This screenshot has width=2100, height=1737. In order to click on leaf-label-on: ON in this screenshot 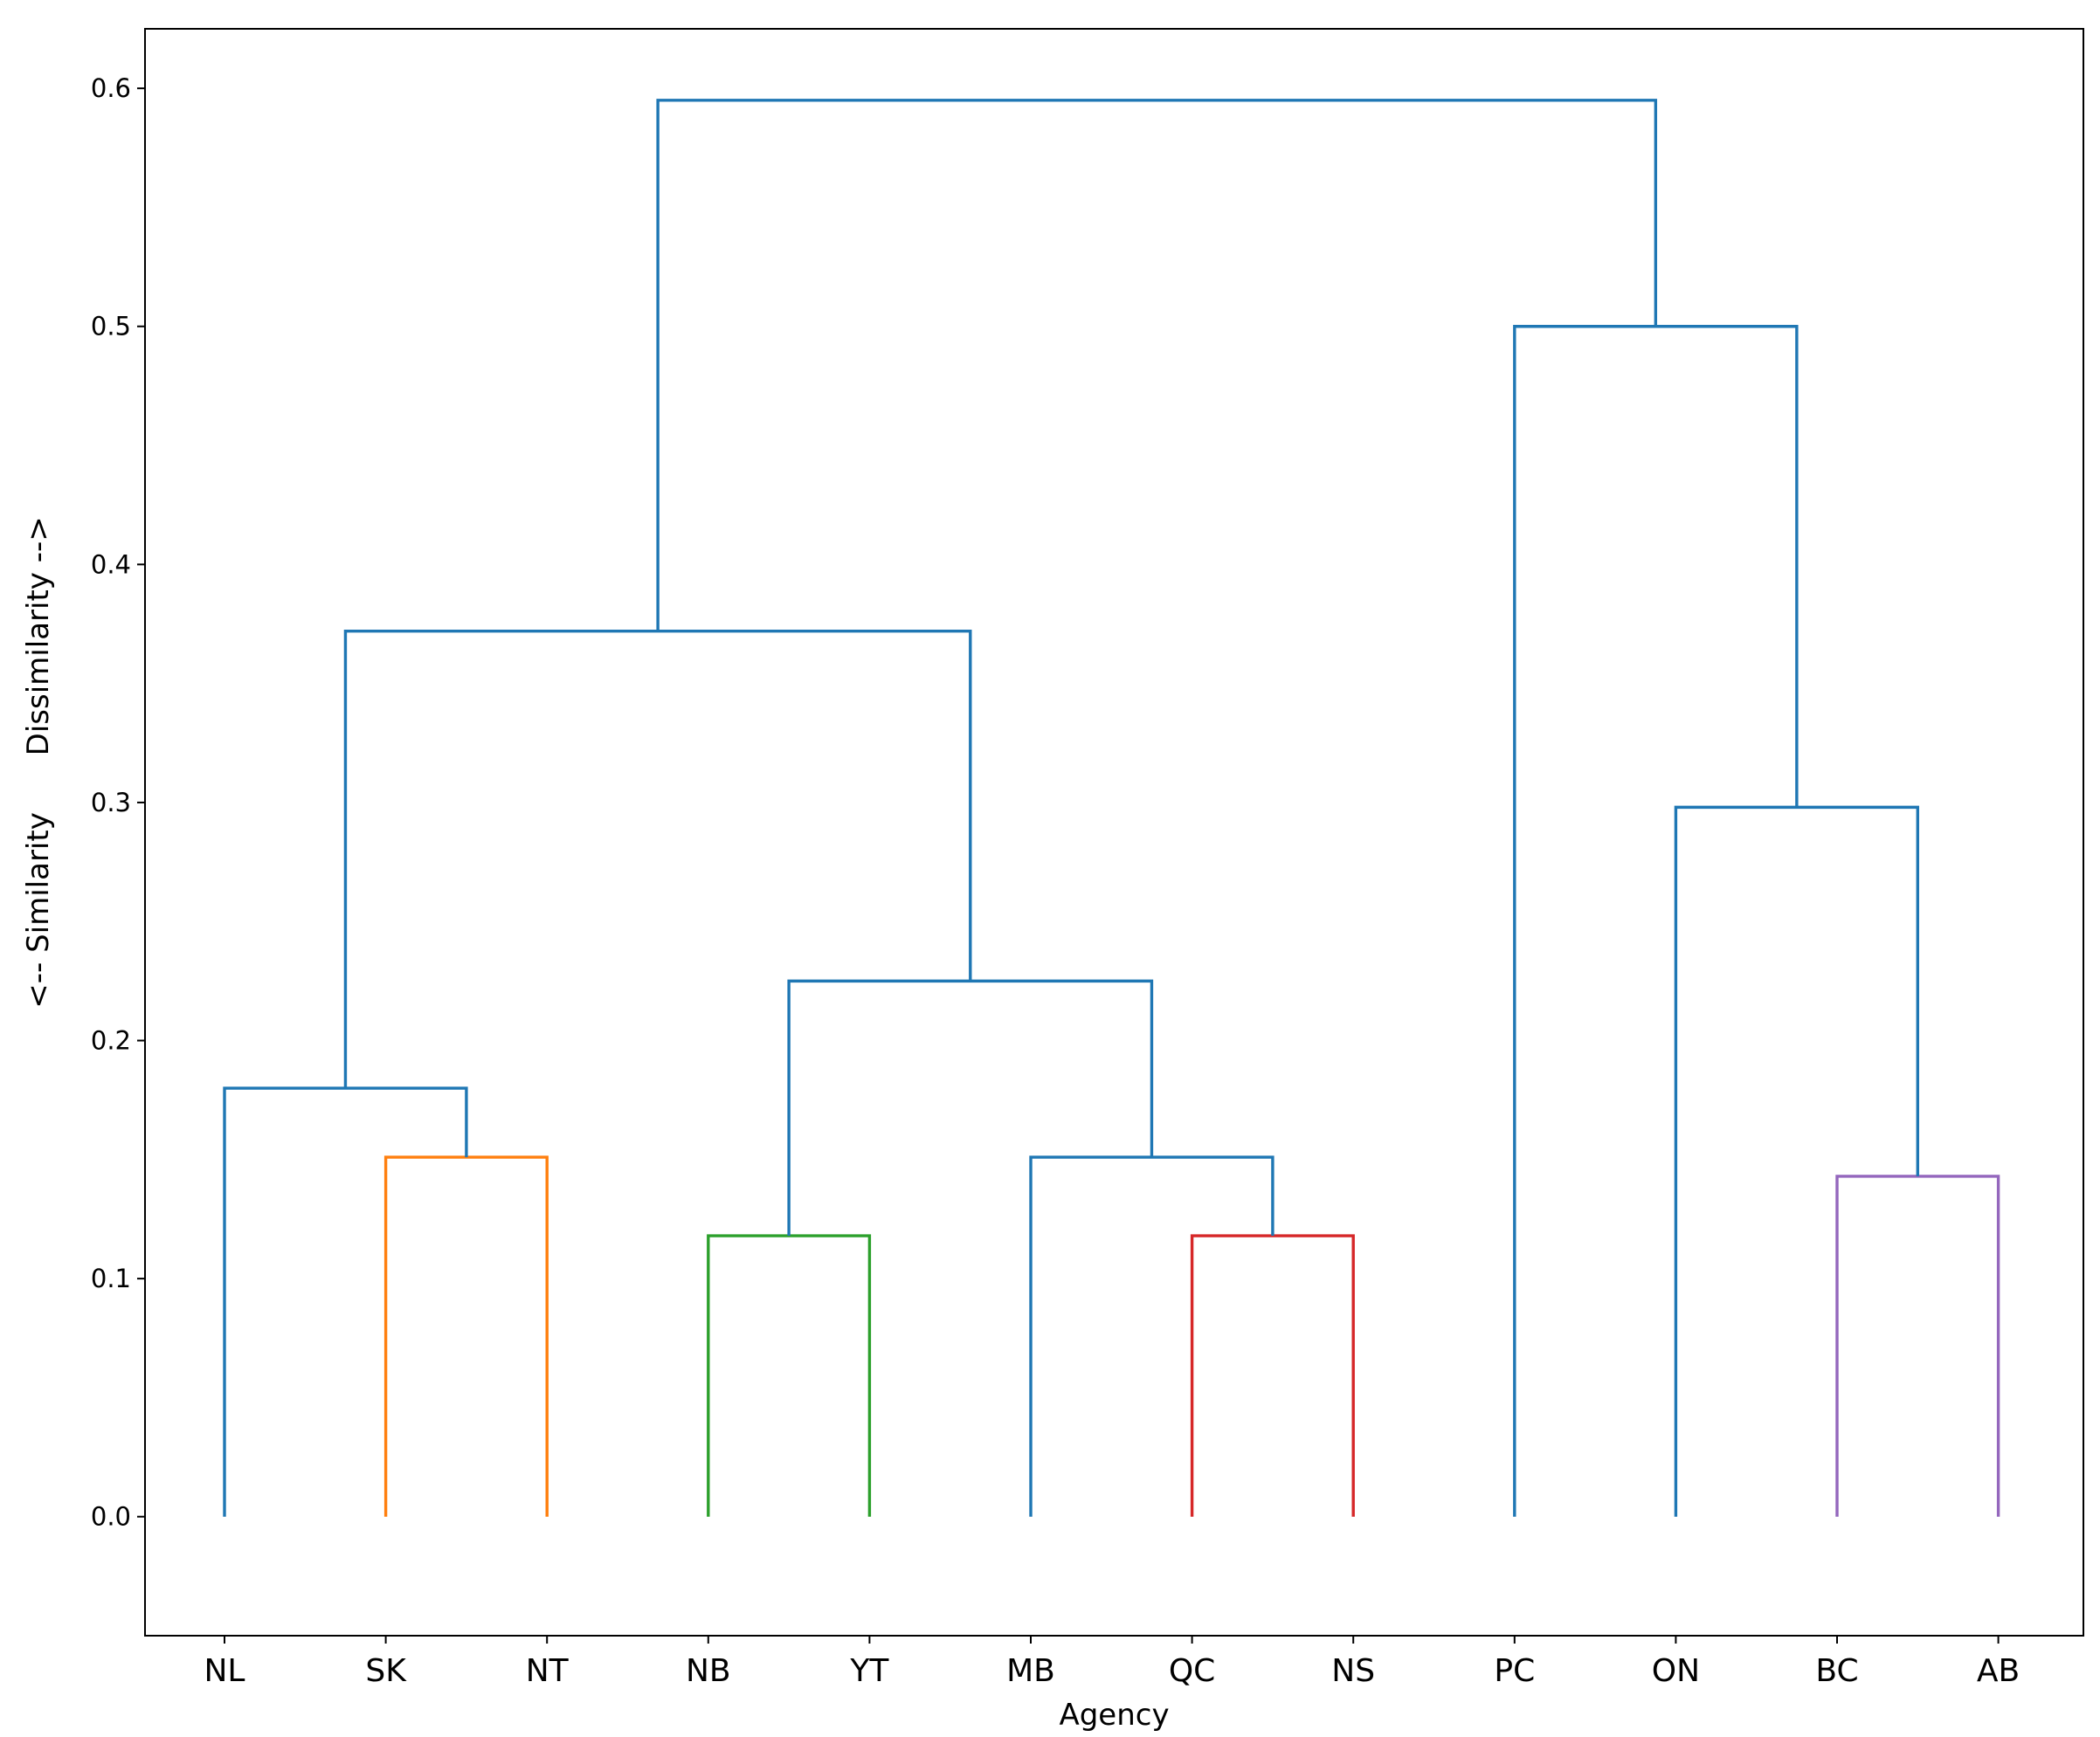, I will do `click(1676, 1671)`.